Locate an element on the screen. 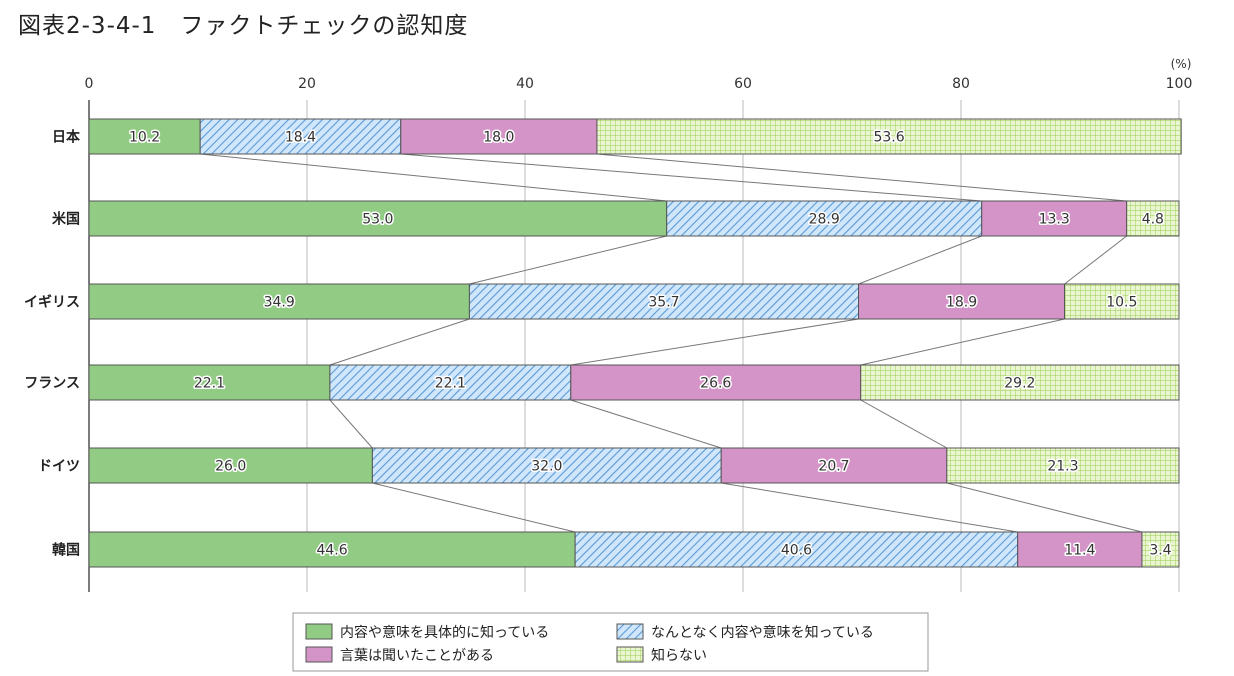 This screenshot has height=676, width=1234. legend-label: 言葉は聞いたことがある is located at coordinates (417, 656).